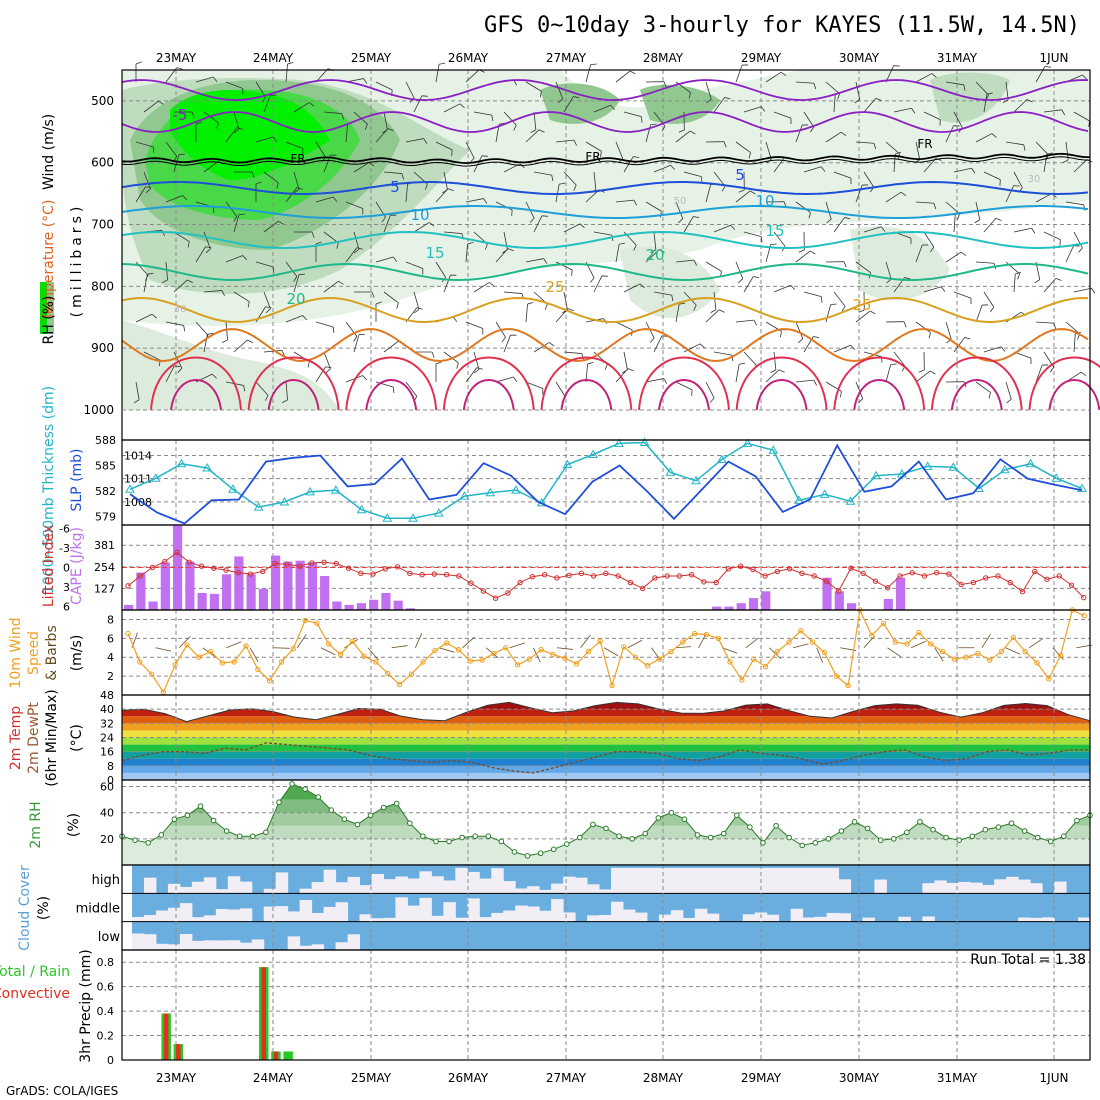 This screenshot has height=1100, width=1100. What do you see at coordinates (66, 587) in the screenshot?
I see `li-tick: 3` at bounding box center [66, 587].